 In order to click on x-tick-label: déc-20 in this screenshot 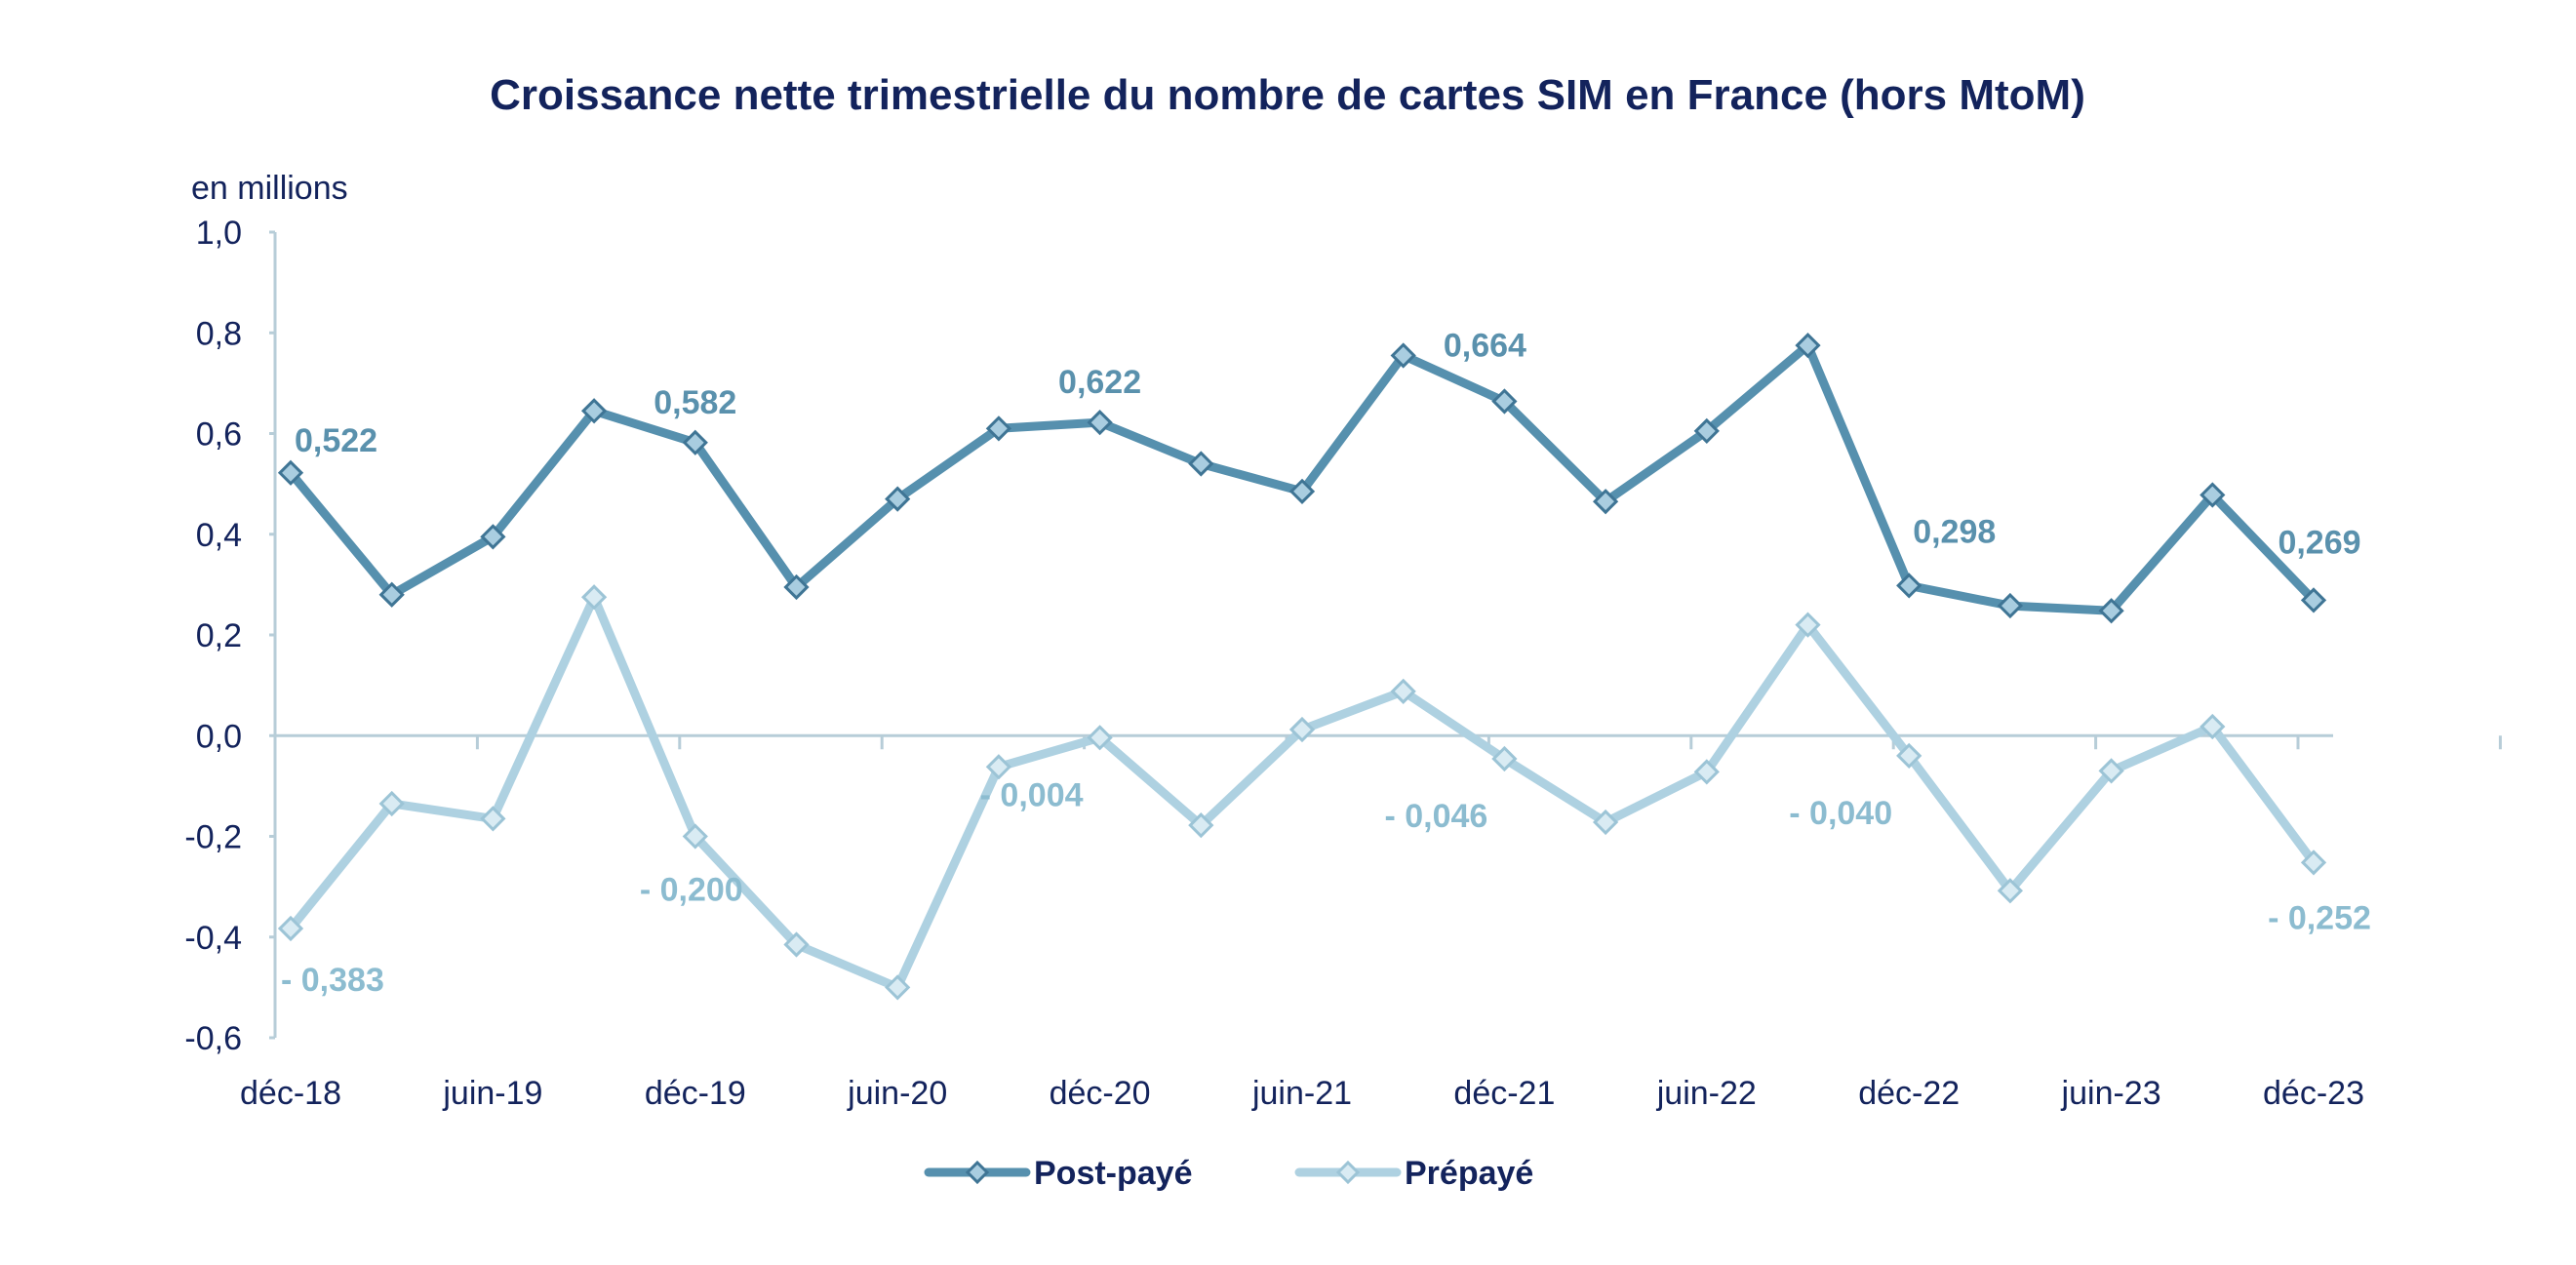, I will do `click(1100, 1093)`.